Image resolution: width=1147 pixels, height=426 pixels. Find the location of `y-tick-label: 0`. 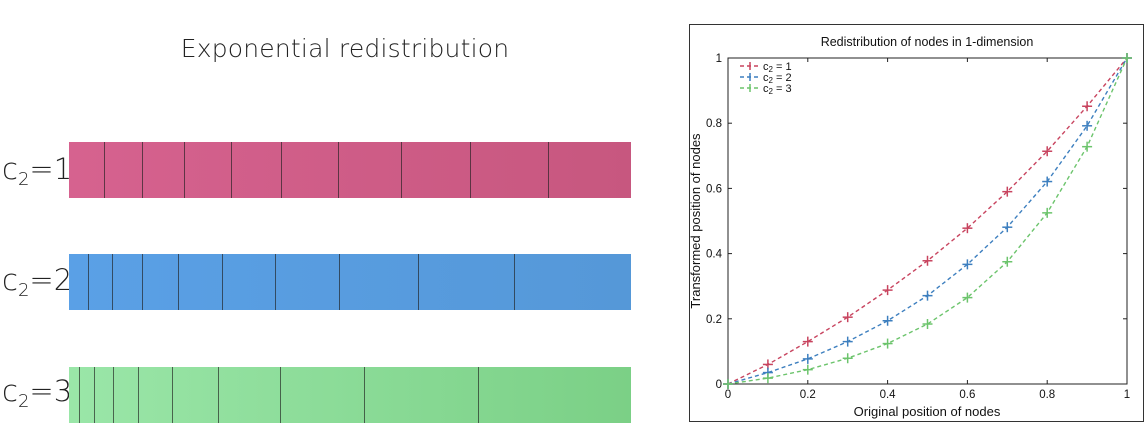

y-tick-label: 0 is located at coordinates (719, 385).